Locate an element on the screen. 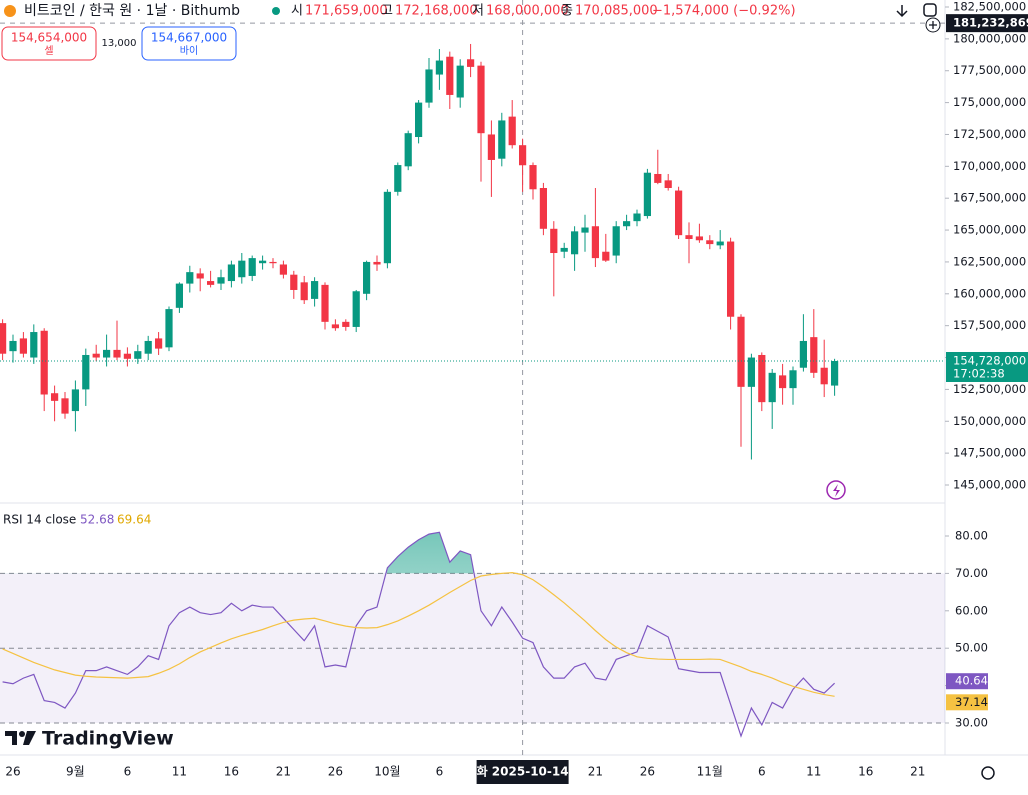 The image size is (1028, 795). x-tick-label: 10월 is located at coordinates (387, 772).